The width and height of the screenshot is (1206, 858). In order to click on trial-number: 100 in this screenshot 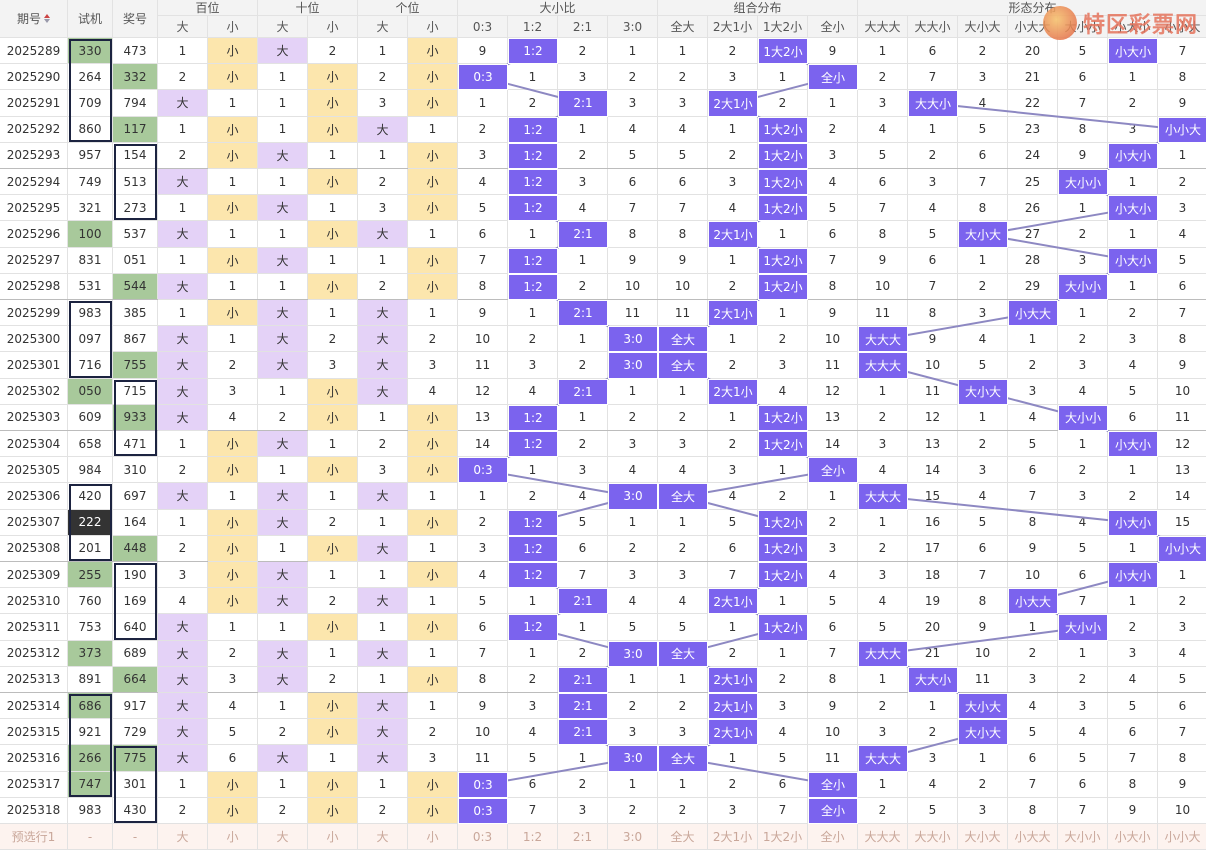, I will do `click(90, 234)`.